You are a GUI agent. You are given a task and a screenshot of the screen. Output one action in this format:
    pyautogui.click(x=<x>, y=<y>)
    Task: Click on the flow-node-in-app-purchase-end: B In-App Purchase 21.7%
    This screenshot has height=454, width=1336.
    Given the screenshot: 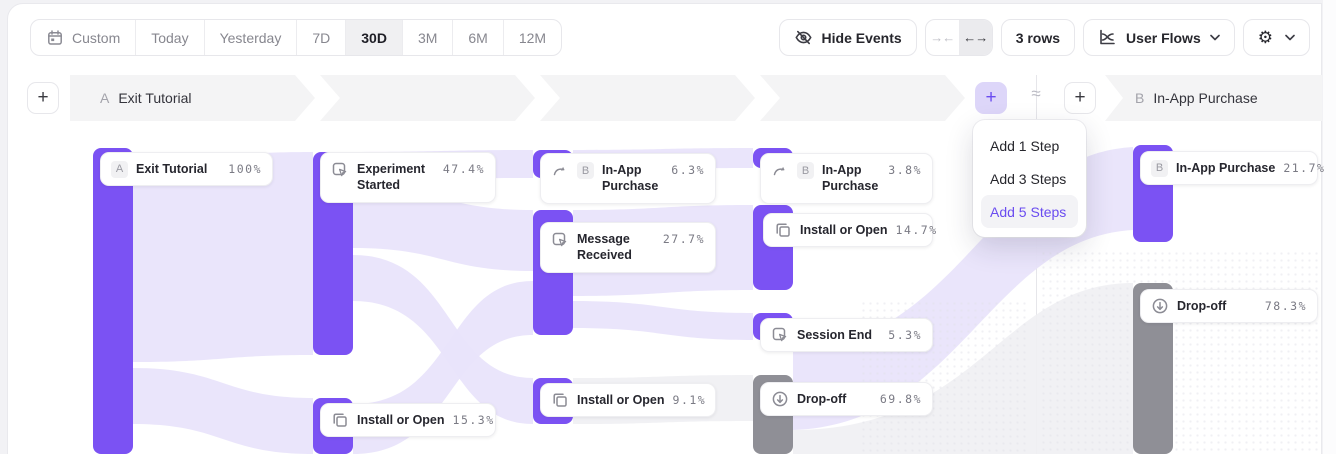 What is the action you would take?
    pyautogui.click(x=1232, y=168)
    